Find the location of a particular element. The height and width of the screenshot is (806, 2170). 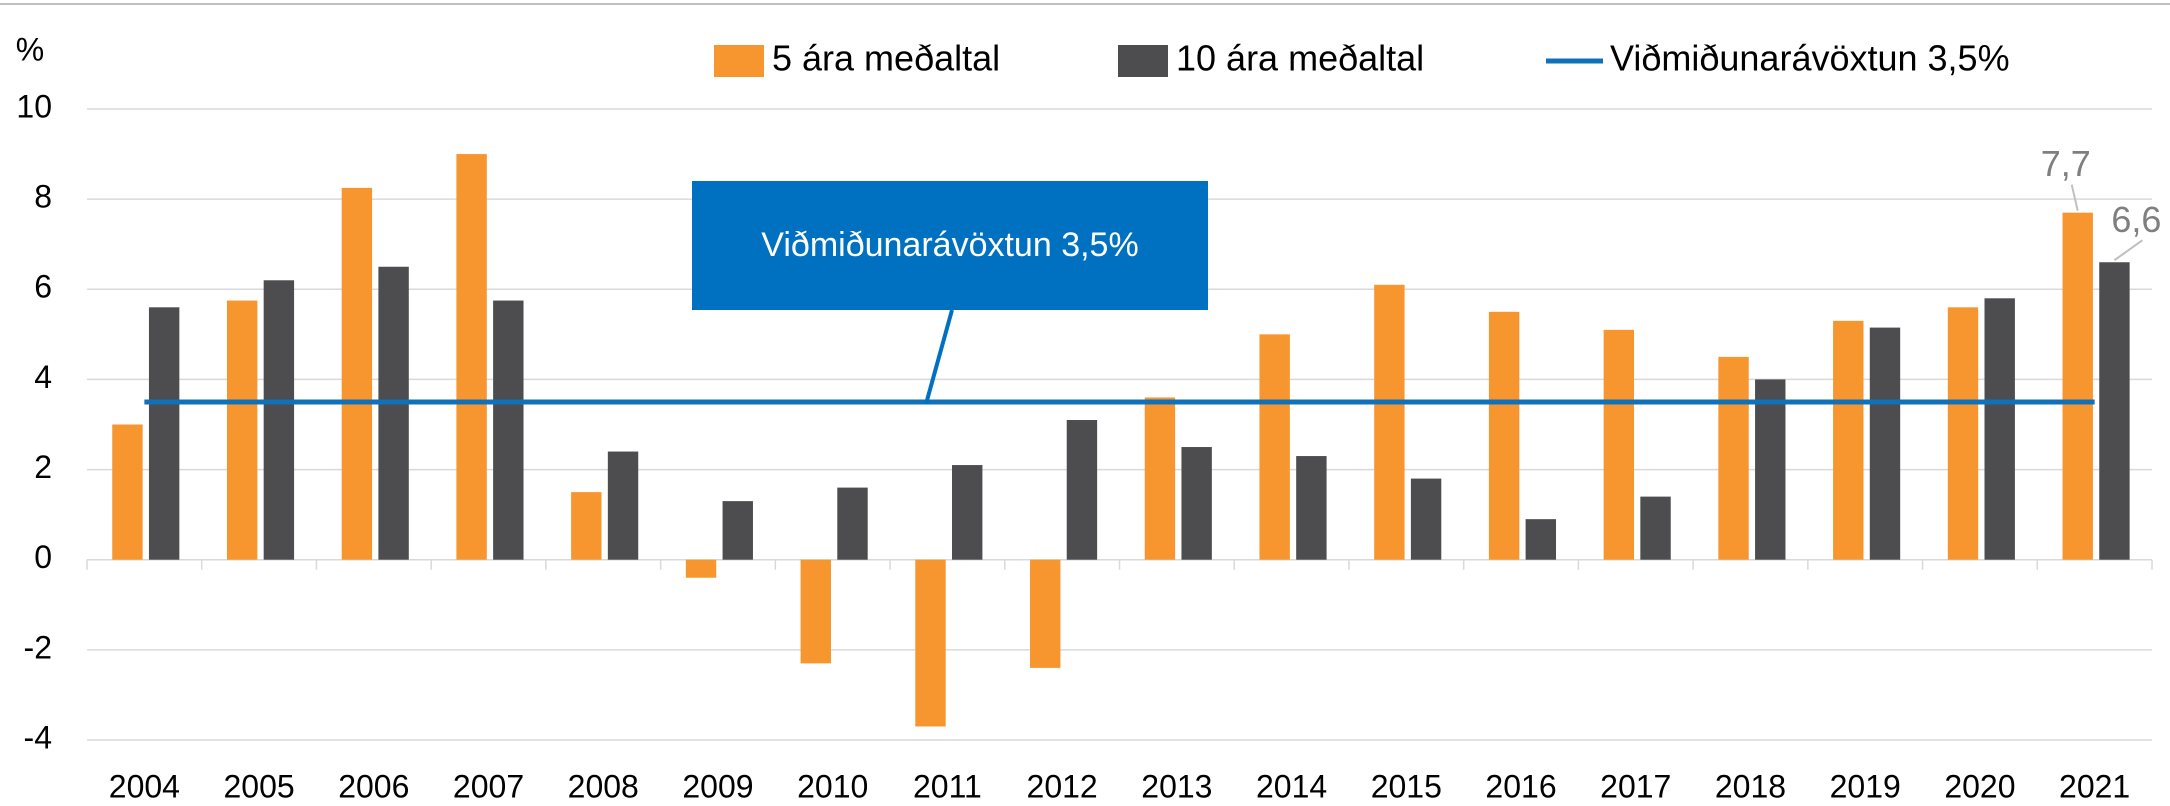

y-tick-label: 2 is located at coordinates (43, 467).